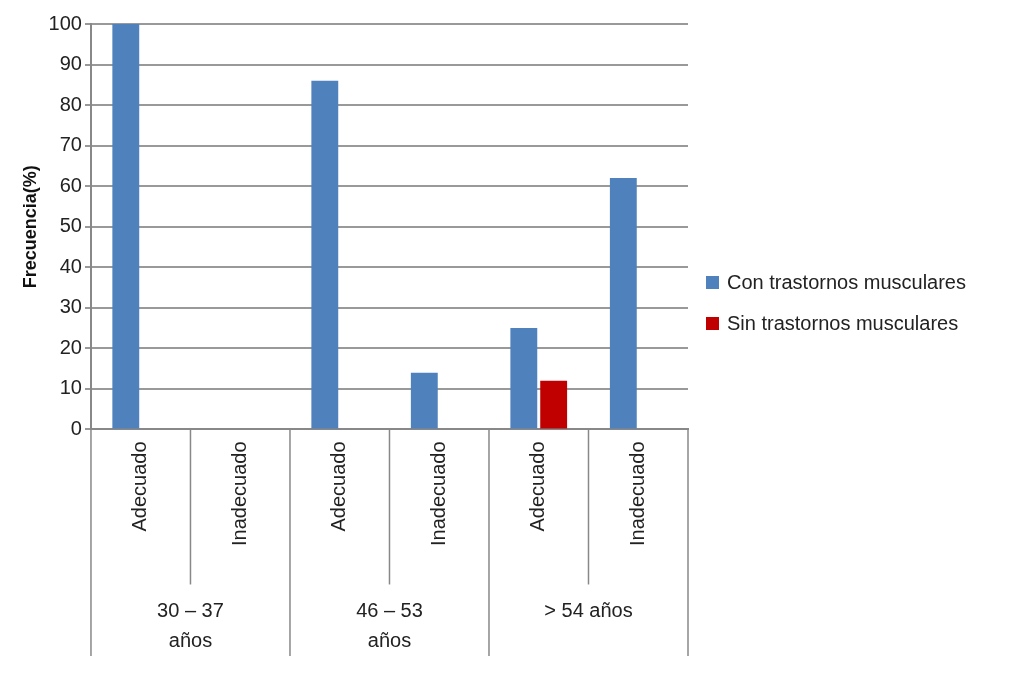 This screenshot has width=1029, height=676. What do you see at coordinates (70, 103) in the screenshot?
I see `y-tick-label: 80` at bounding box center [70, 103].